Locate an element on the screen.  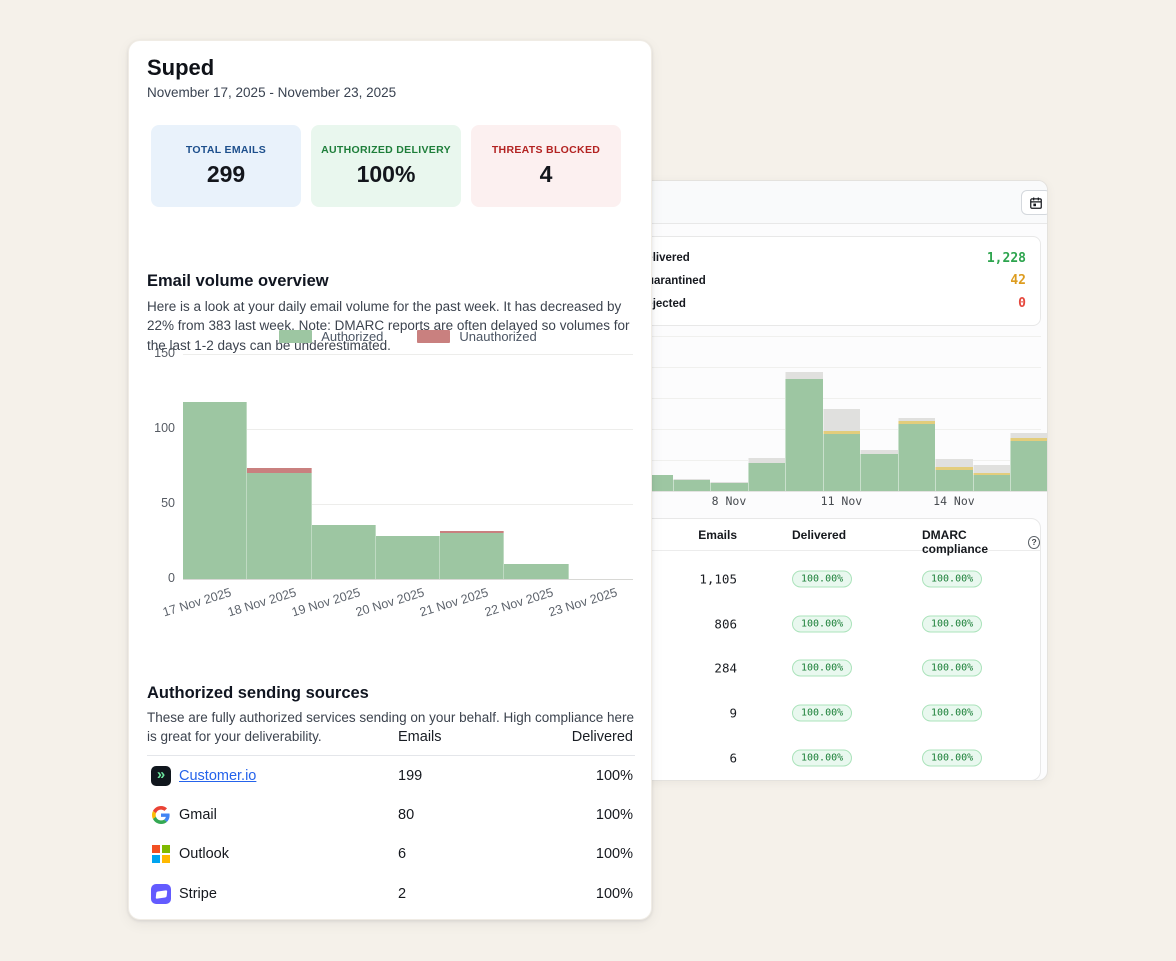
customerio-icon: » is located at coordinates (161, 775).